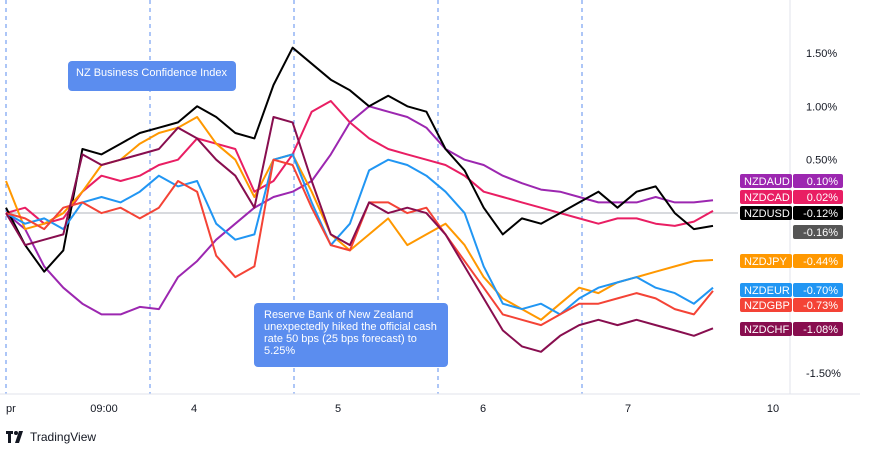  I want to click on x-axis: pr 09:00 4 5 6 7 10, so click(392, 409).